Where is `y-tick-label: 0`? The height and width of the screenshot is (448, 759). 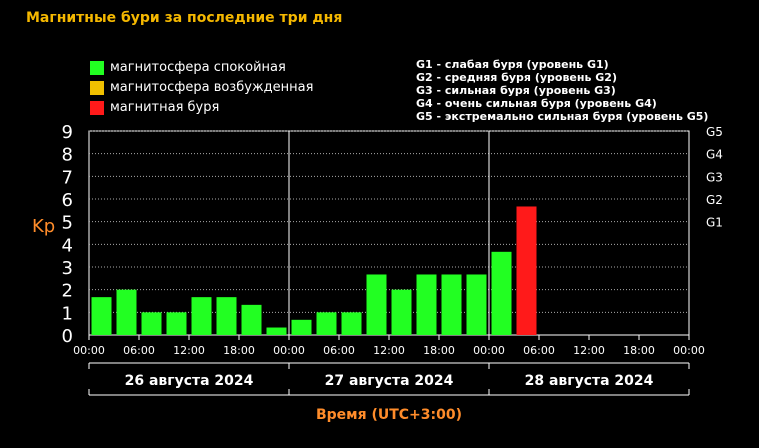 y-tick-label: 0 is located at coordinates (67, 336).